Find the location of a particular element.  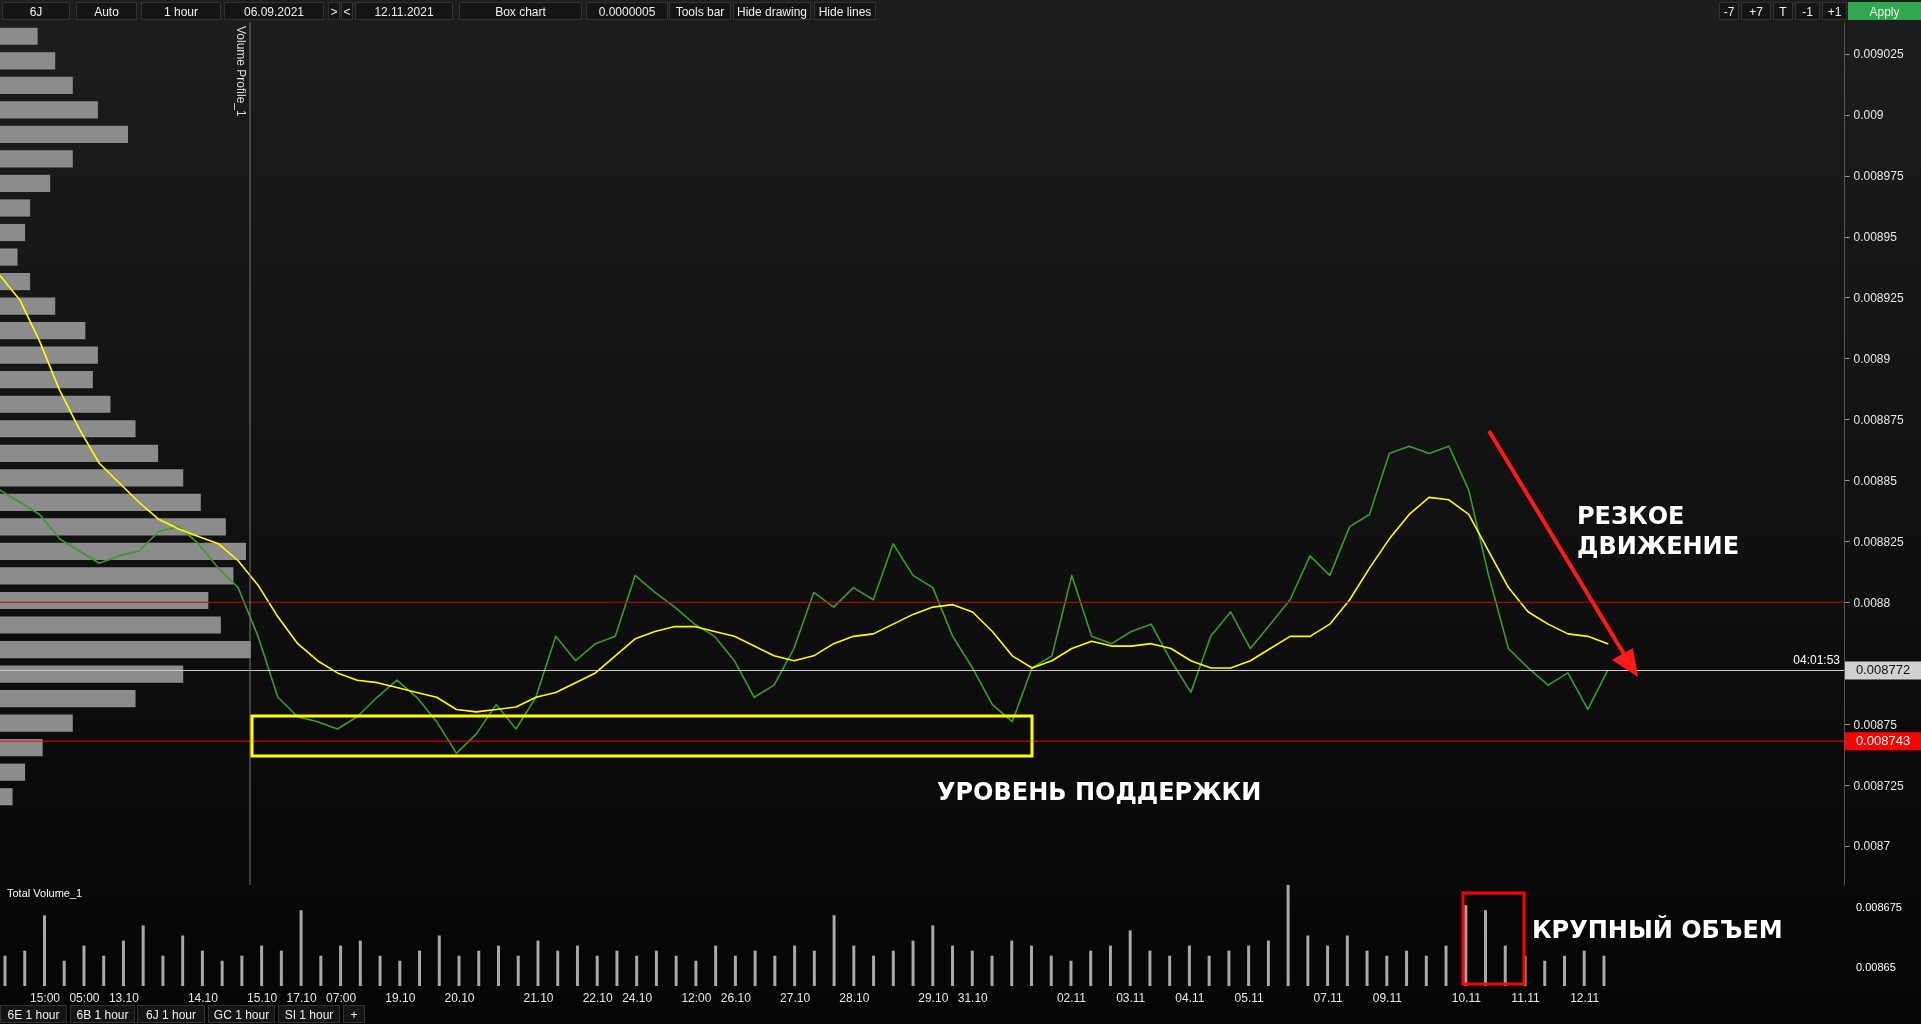

x-tick-label: 12:00 is located at coordinates (696, 997).